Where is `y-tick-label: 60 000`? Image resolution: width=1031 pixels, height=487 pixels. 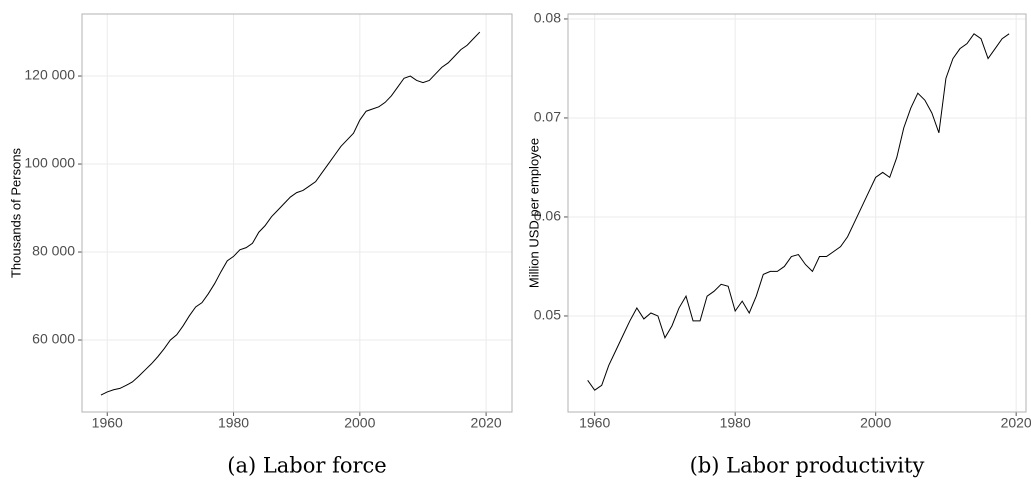
y-tick-label: 60 000 is located at coordinates (53, 339).